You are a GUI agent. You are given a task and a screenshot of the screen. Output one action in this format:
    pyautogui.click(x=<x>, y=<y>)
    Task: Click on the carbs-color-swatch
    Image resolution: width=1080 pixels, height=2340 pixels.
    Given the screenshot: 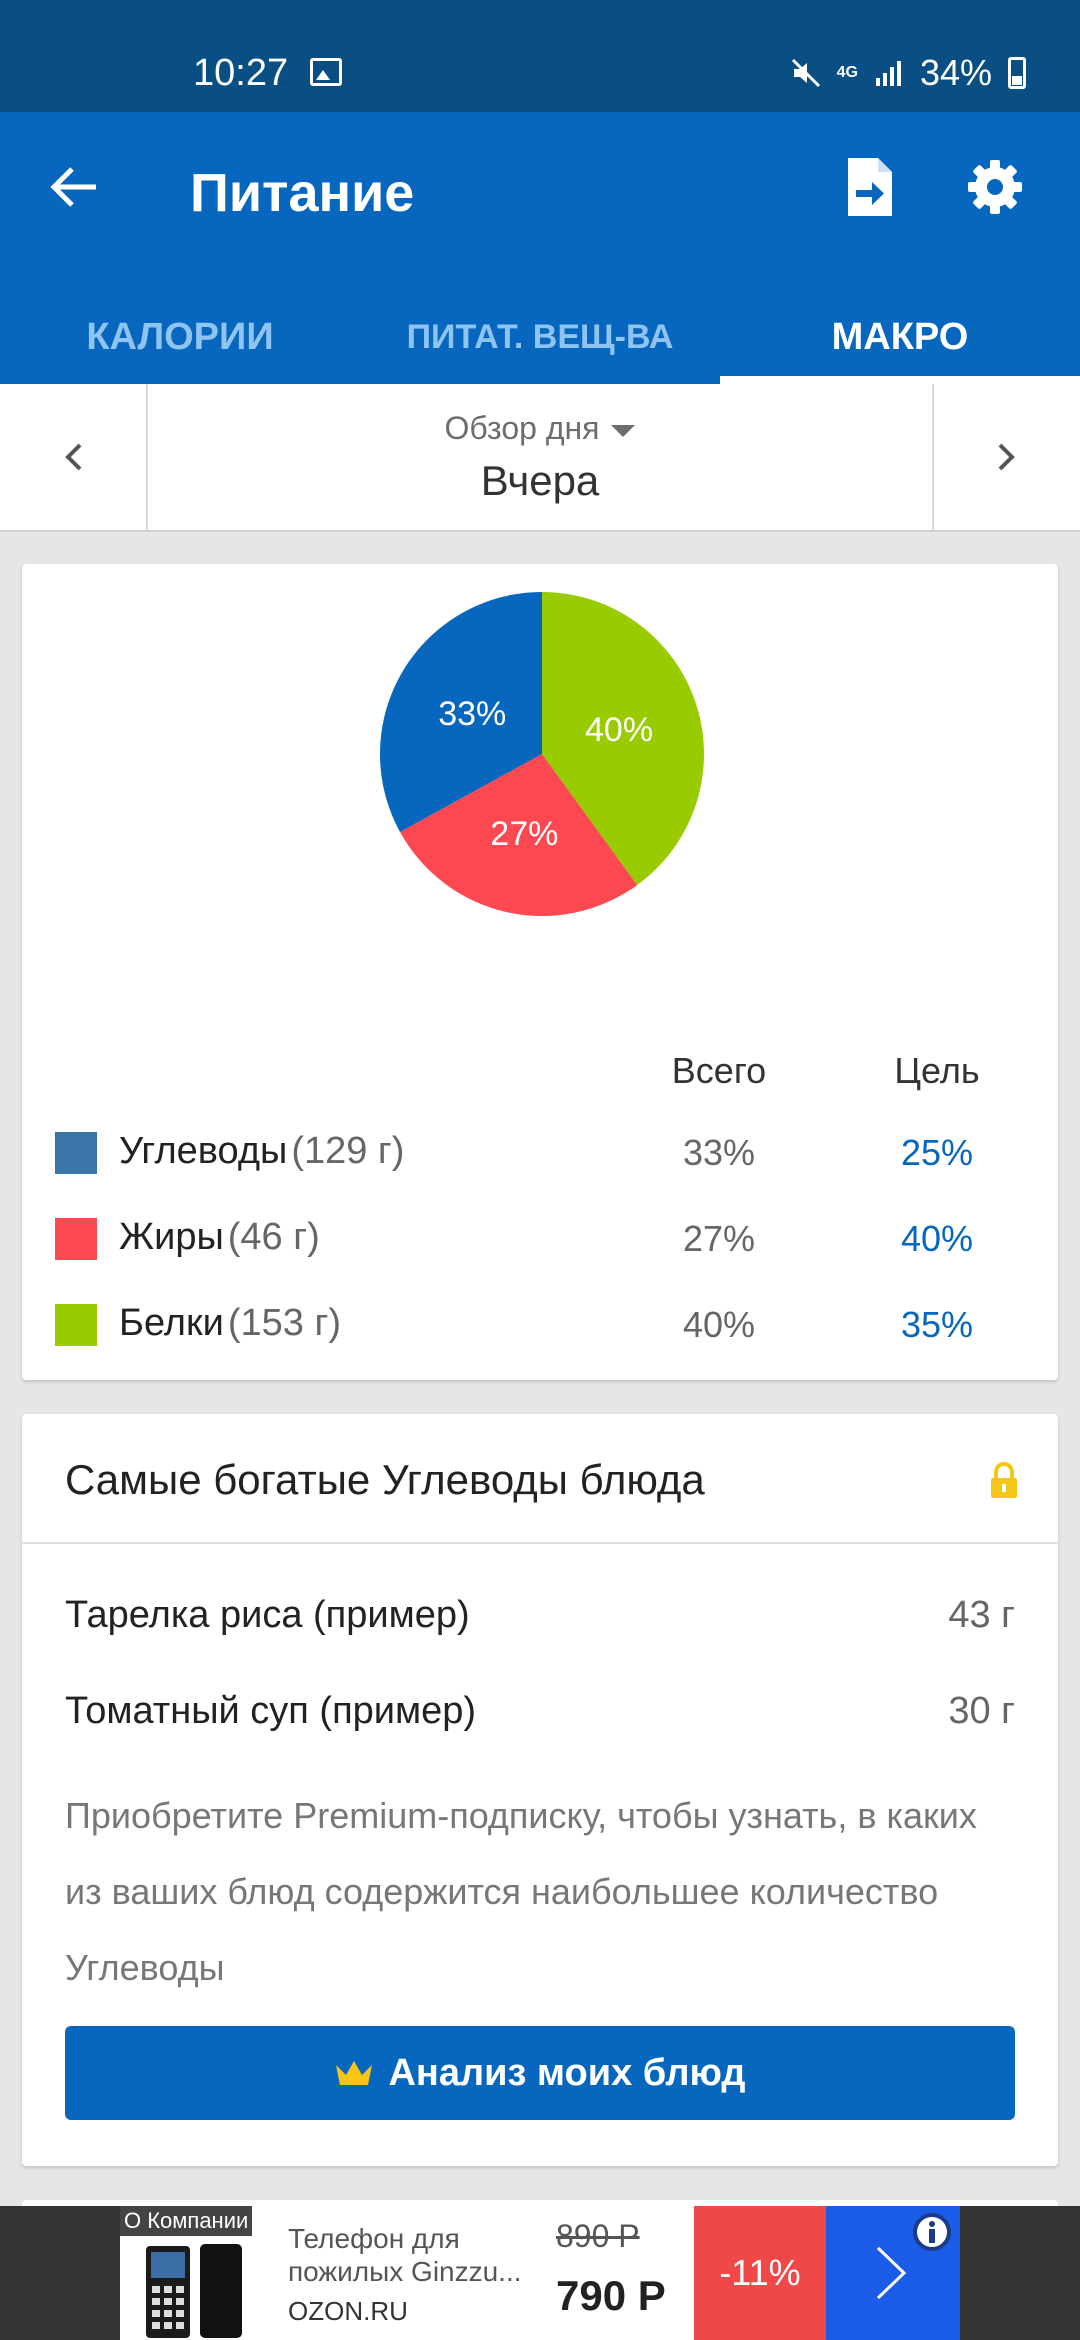 What is the action you would take?
    pyautogui.click(x=76, y=1153)
    